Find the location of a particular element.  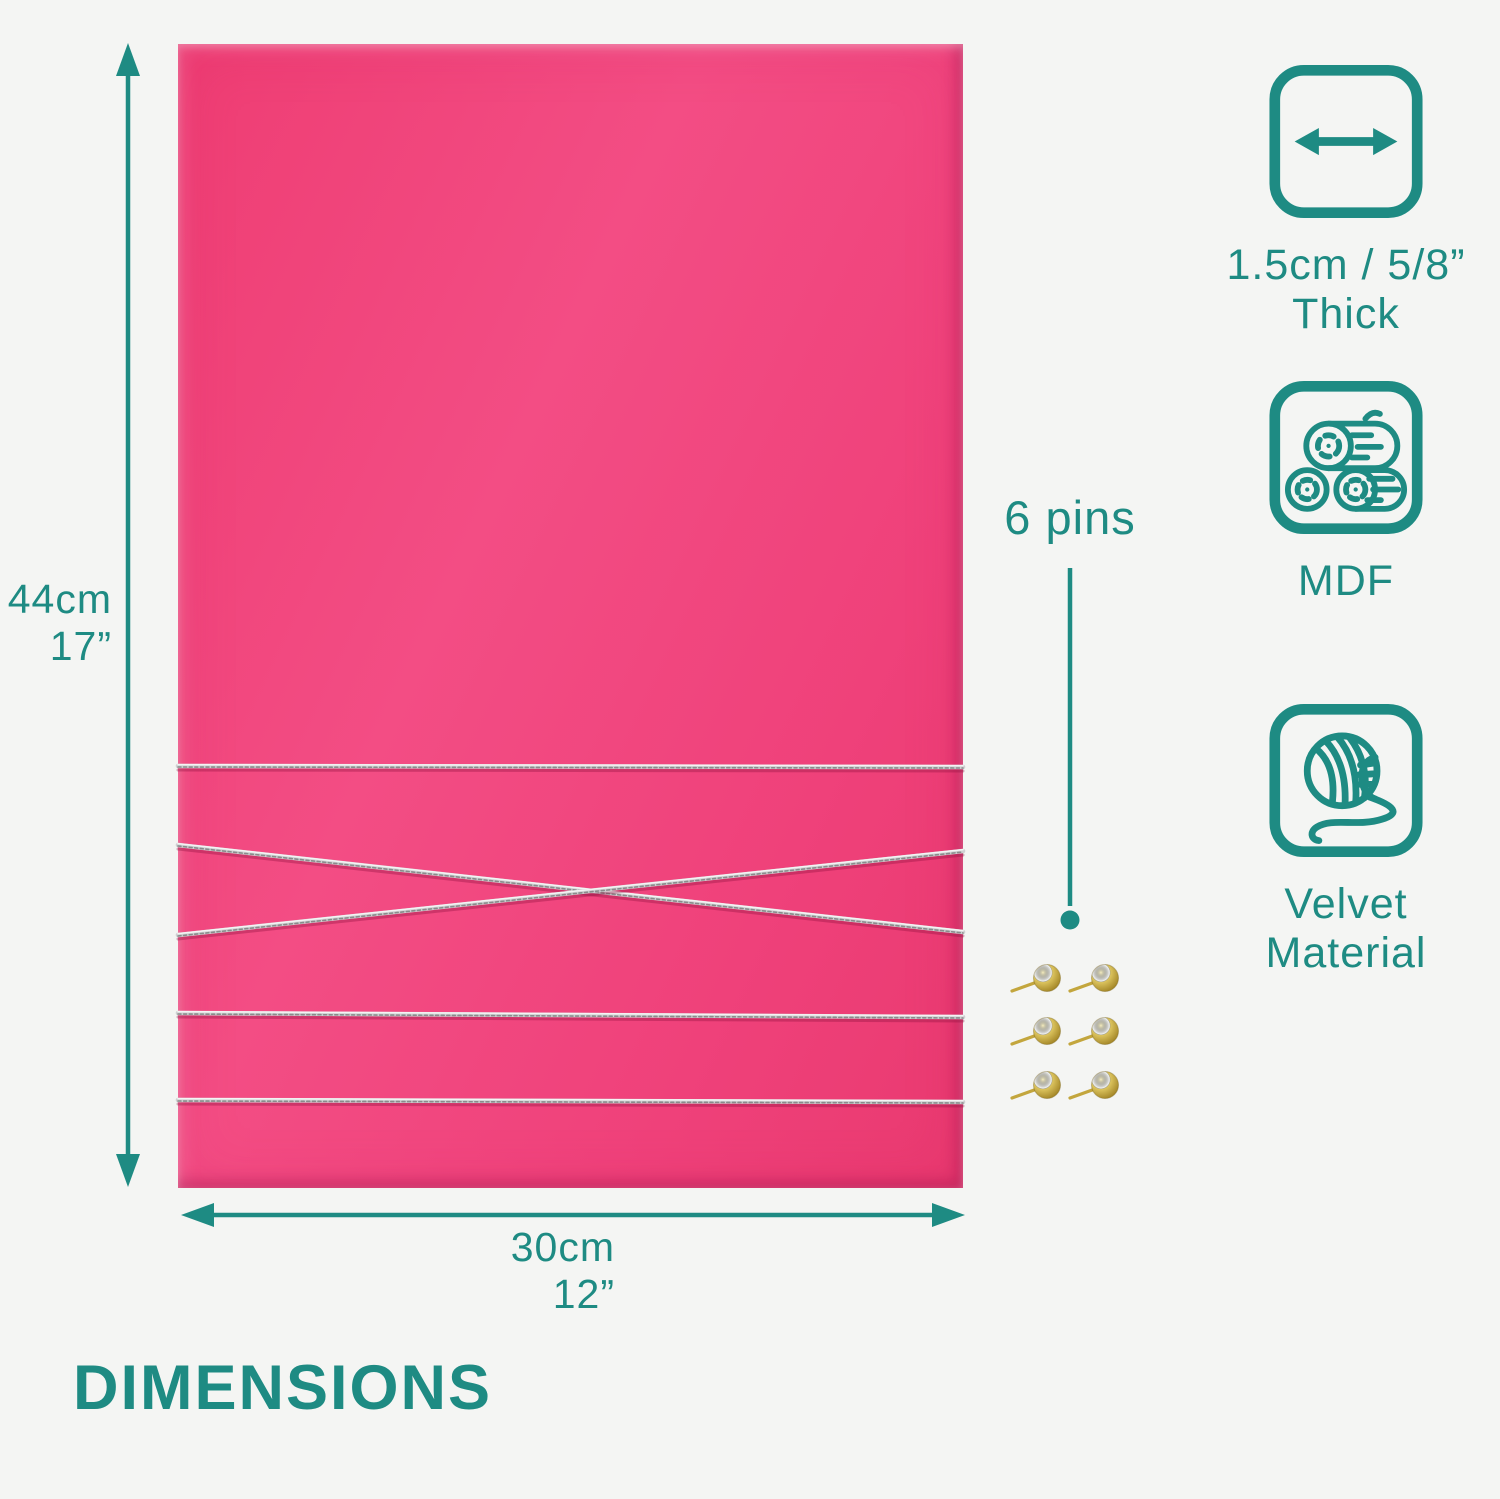

feature-velvet-caption: Velvet Material is located at coordinates (1346, 929).